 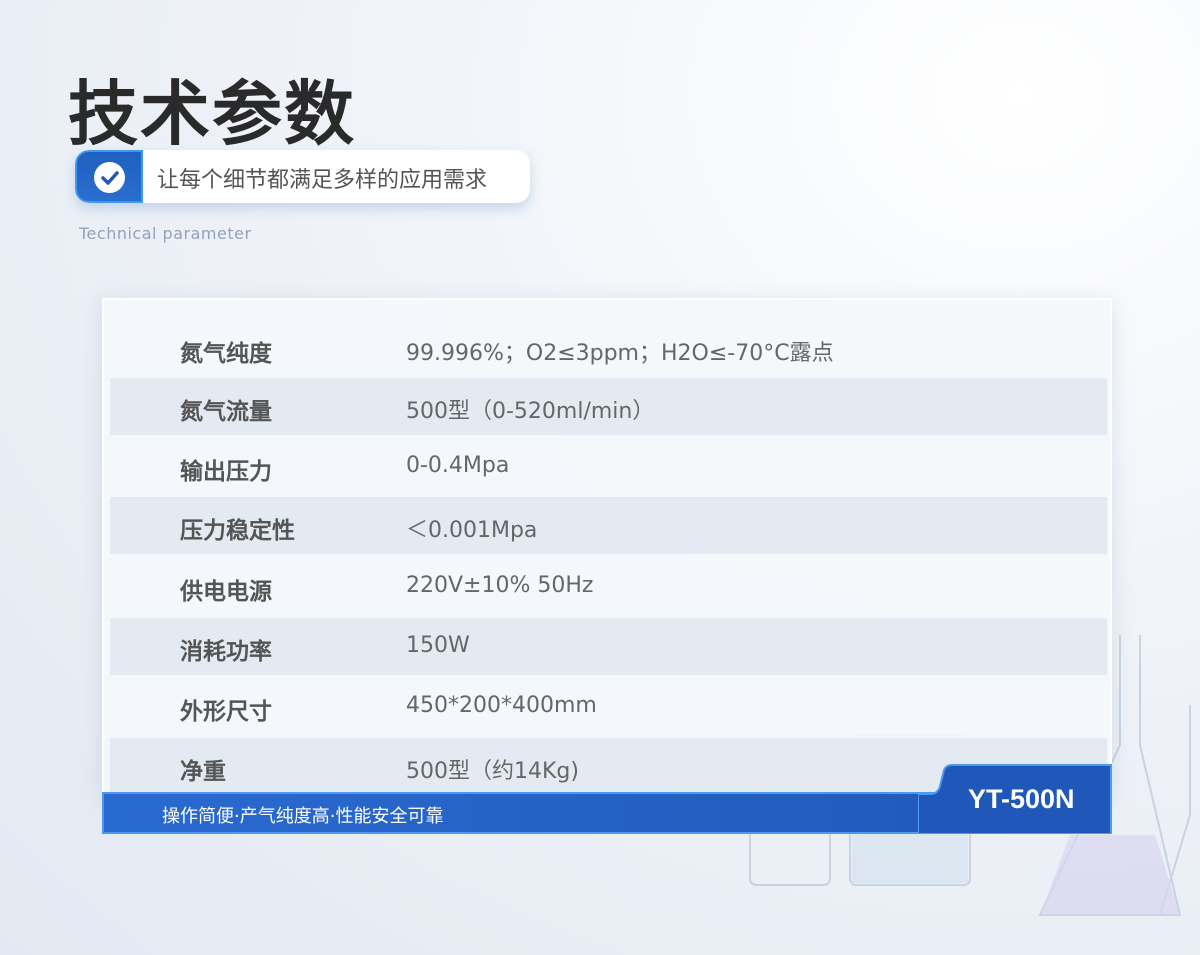 What do you see at coordinates (501, 705) in the screenshot?
I see `spec-value: 450*200*400mm` at bounding box center [501, 705].